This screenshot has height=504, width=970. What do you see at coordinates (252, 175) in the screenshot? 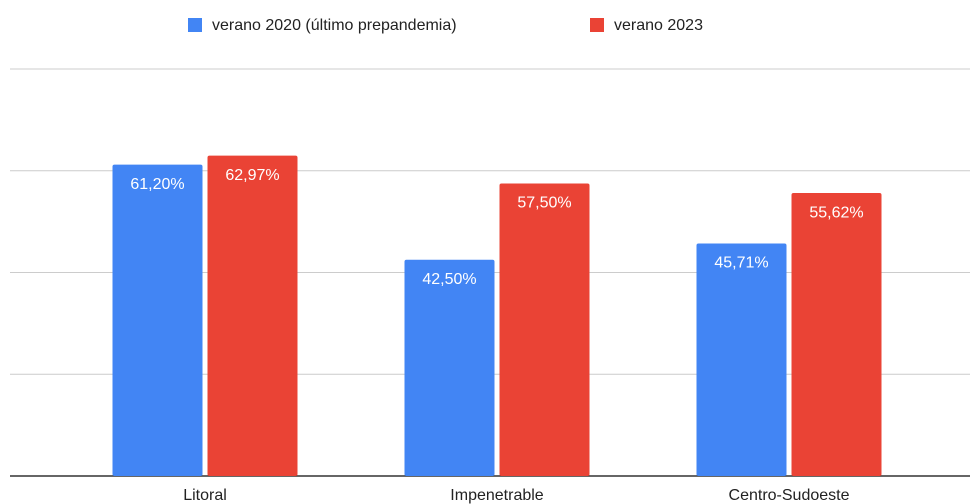
I see `data-label: 62,97%` at bounding box center [252, 175].